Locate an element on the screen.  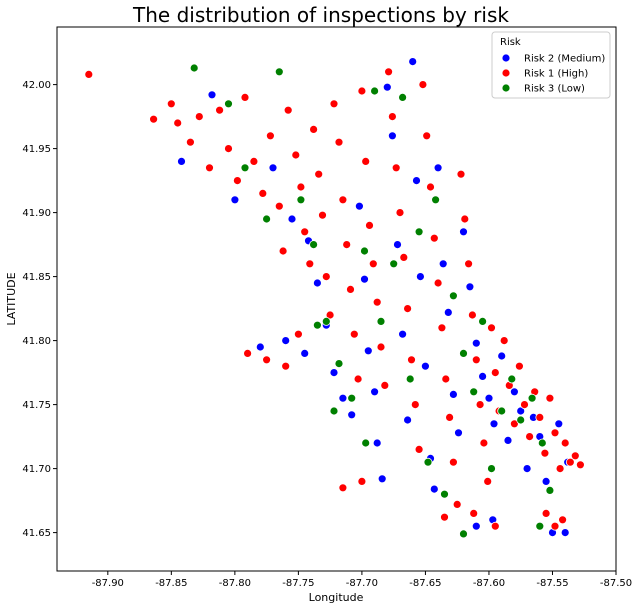
y-tick-label: 42.00 is located at coordinates (36, 85).